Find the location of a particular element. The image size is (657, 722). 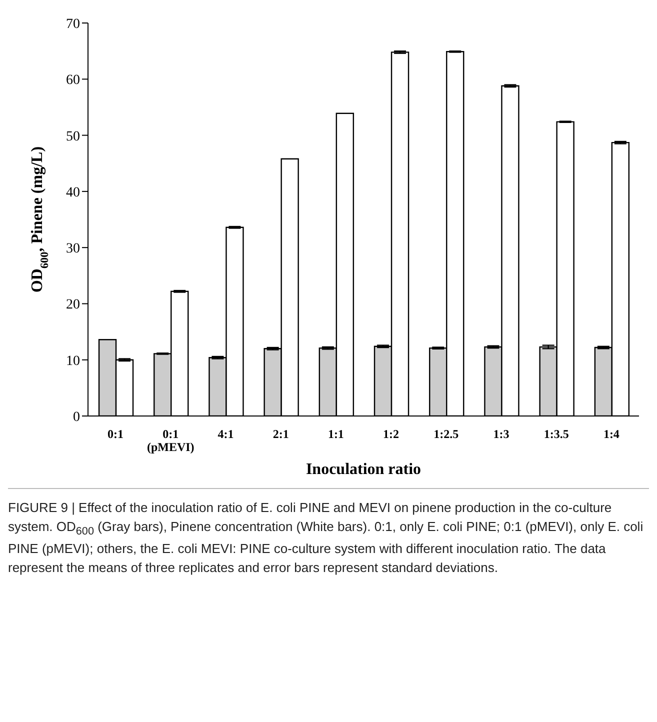

y-tick-label: 0 is located at coordinates (76, 417).